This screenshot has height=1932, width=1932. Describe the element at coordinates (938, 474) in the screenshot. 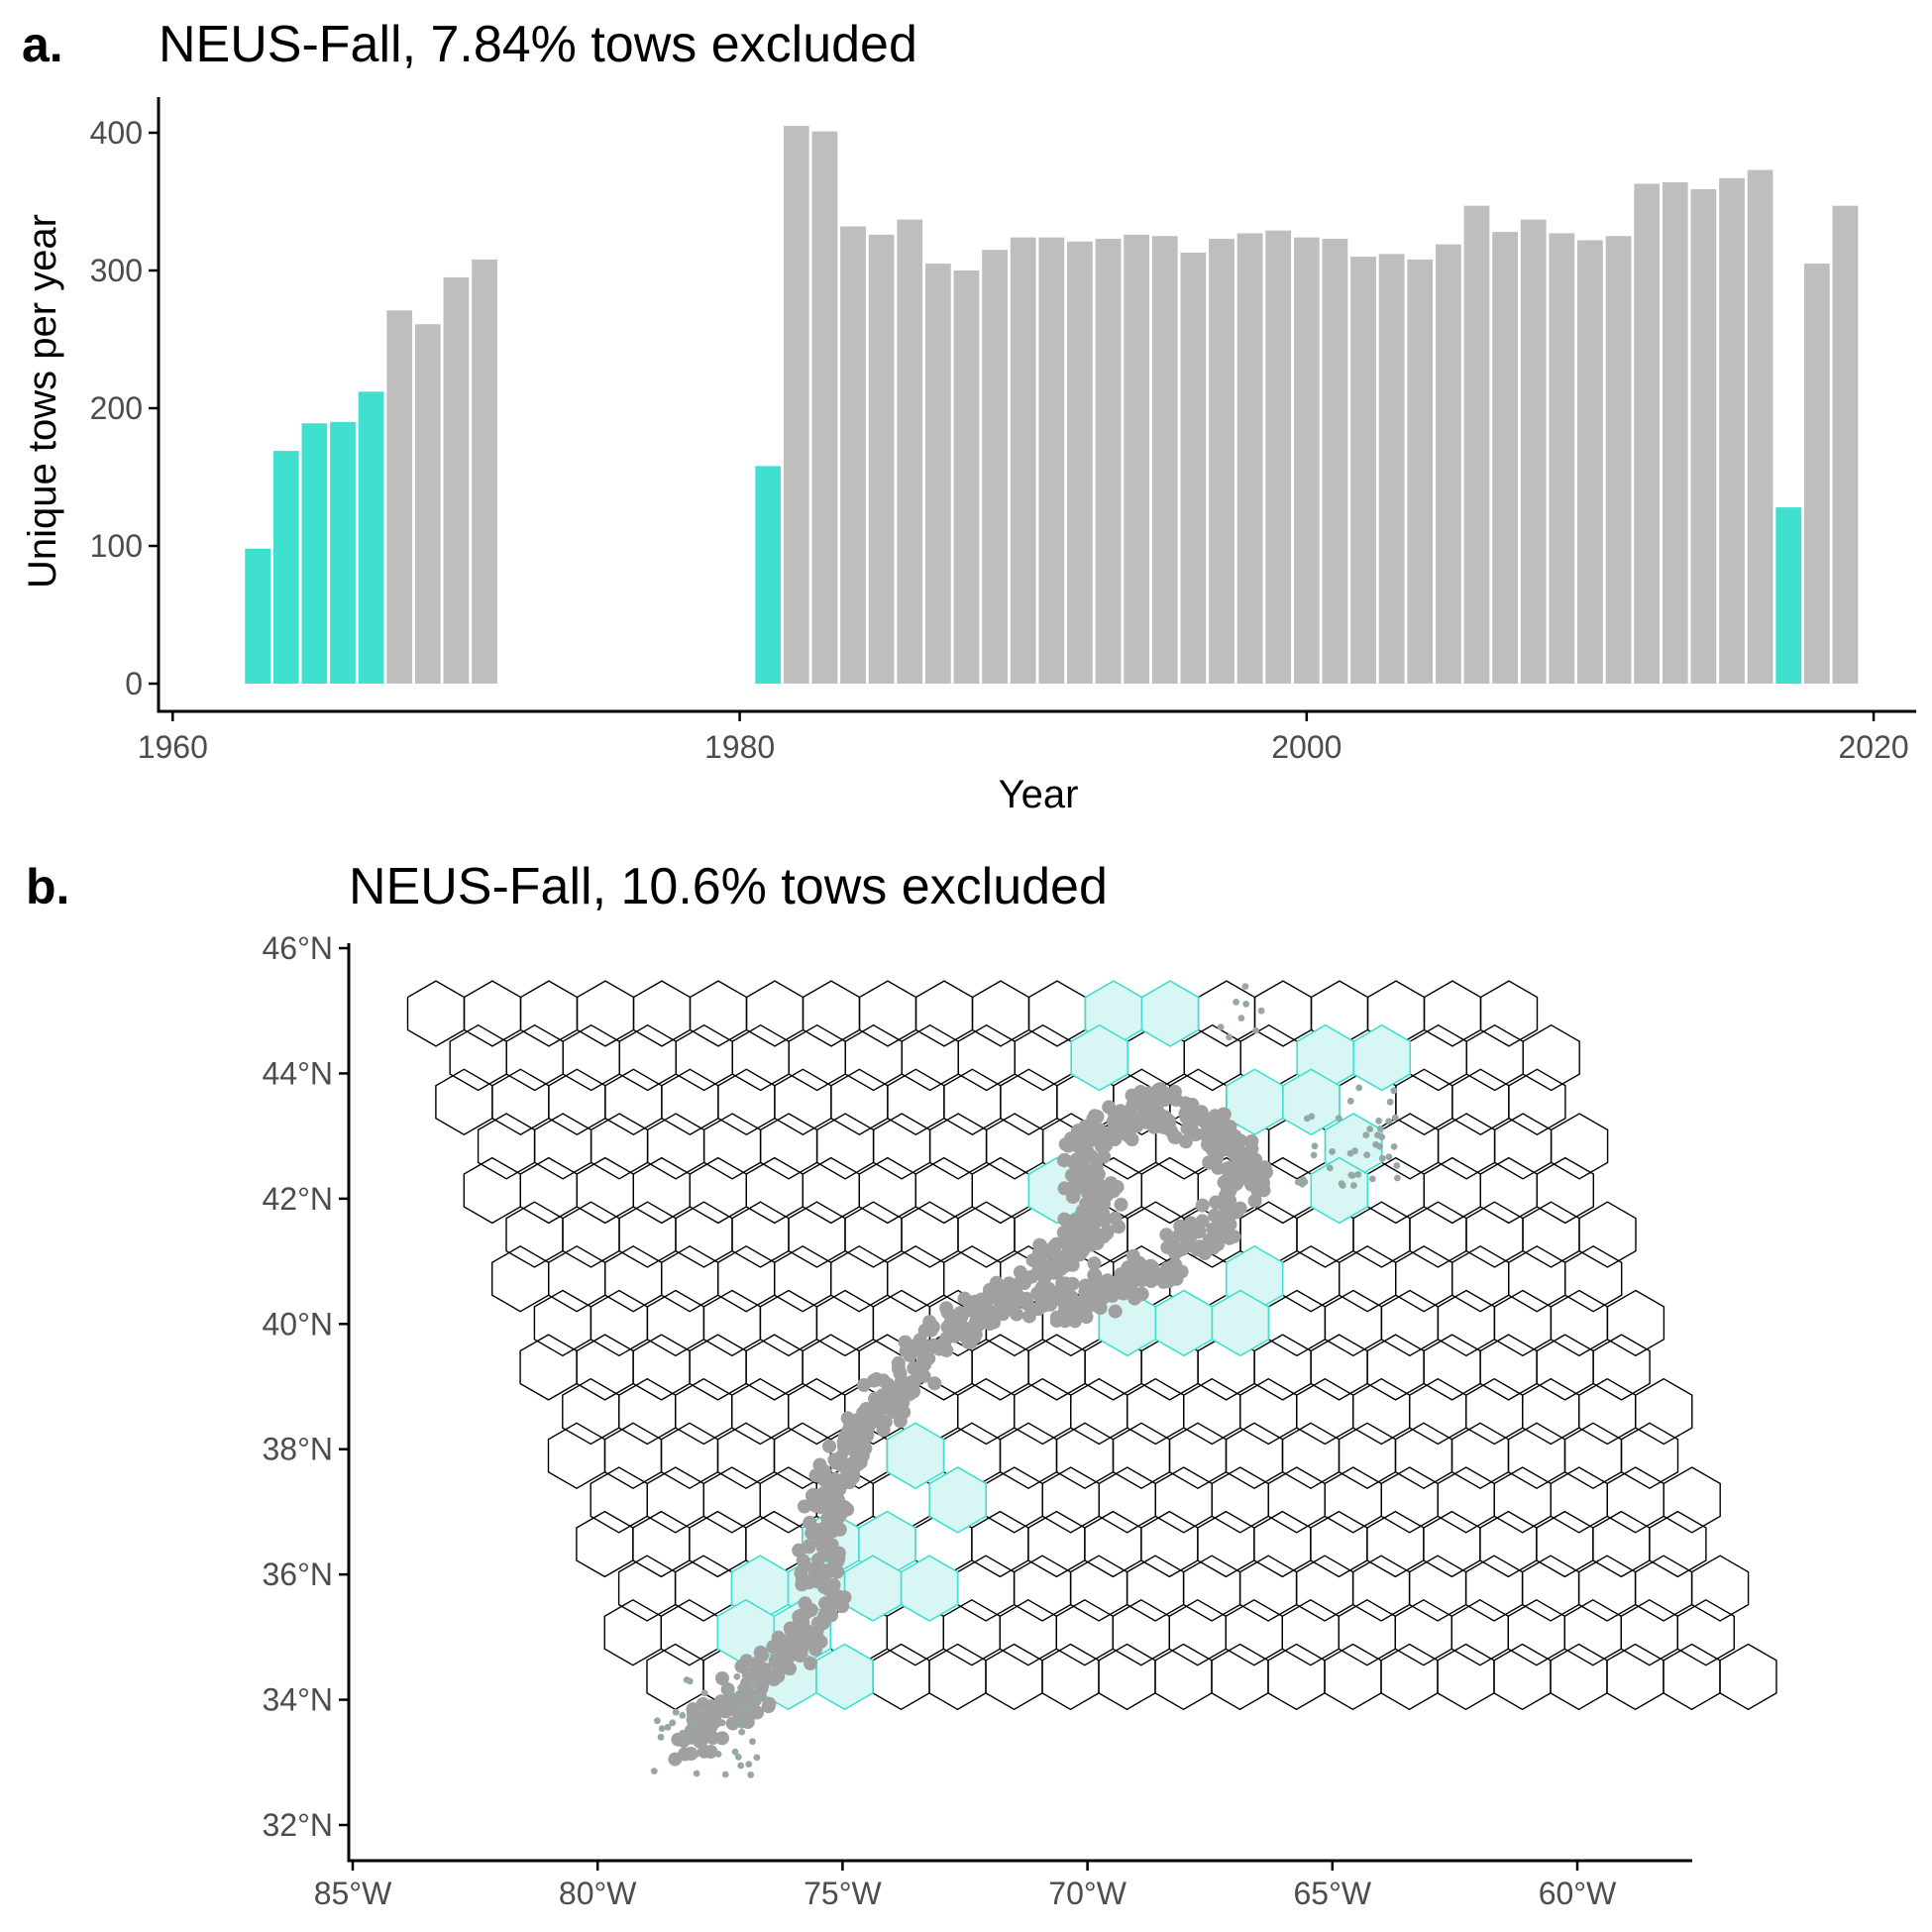

I see `bar-1987` at that location.